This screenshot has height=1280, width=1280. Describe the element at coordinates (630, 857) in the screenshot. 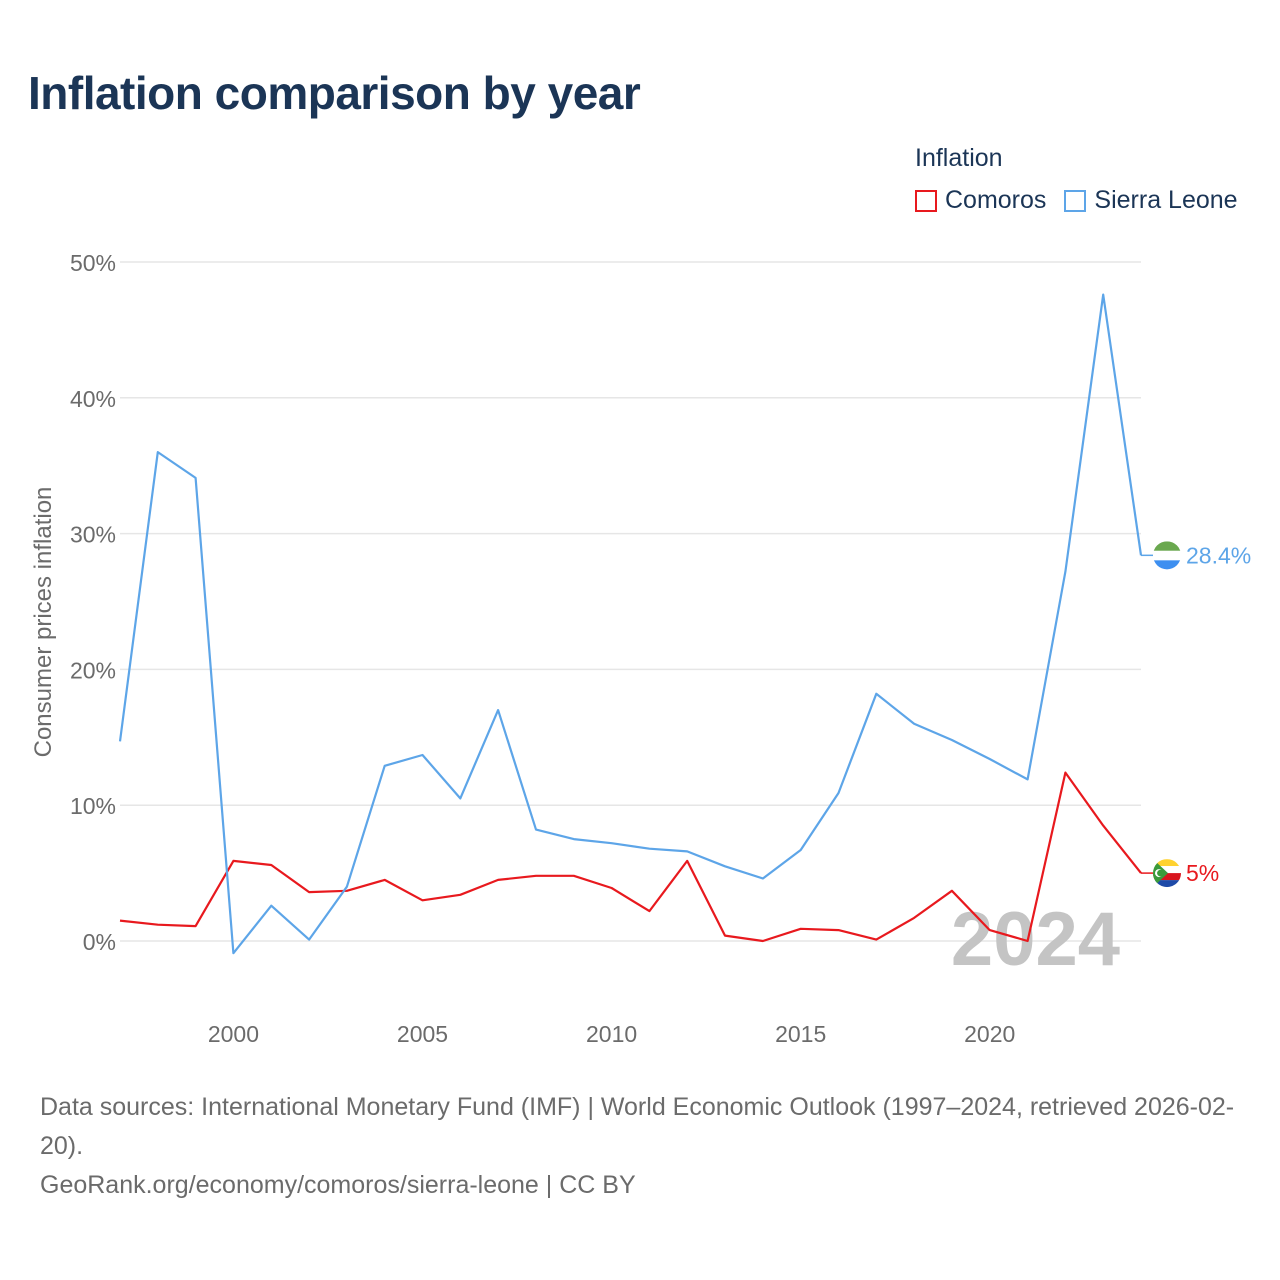

I see `series-line-comoros` at that location.